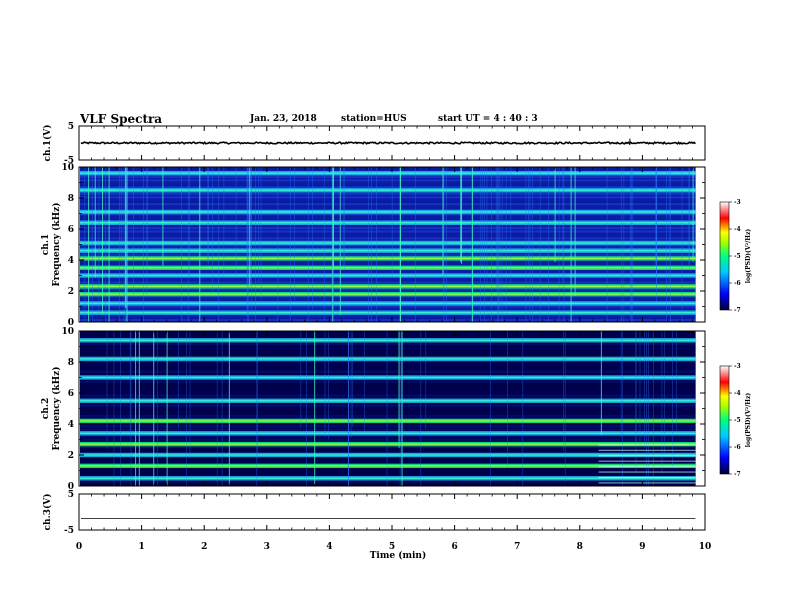 The width and height of the screenshot is (792, 612). What do you see at coordinates (737, 393) in the screenshot?
I see `colorbar-tick-label: -4` at bounding box center [737, 393].